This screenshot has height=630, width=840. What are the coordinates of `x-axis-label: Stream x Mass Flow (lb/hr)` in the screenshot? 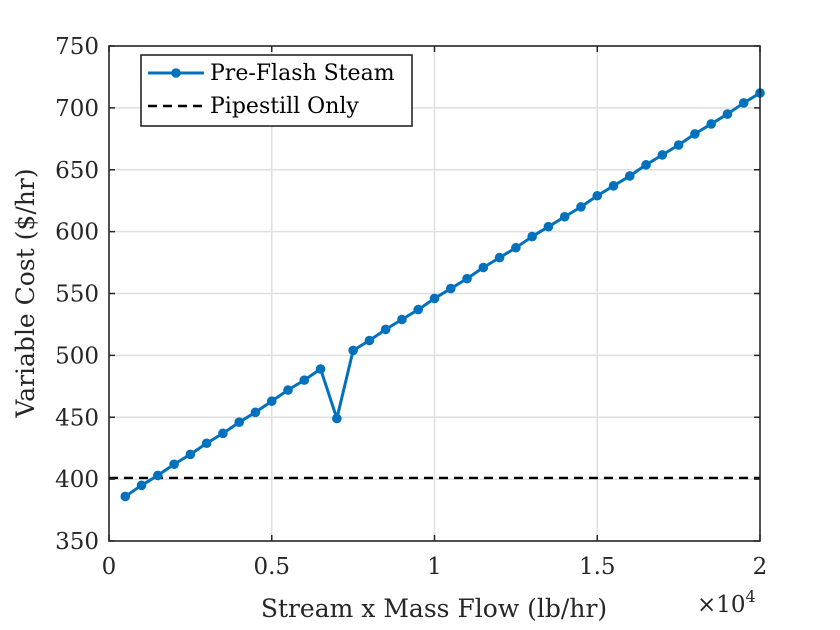 It's located at (434, 608).